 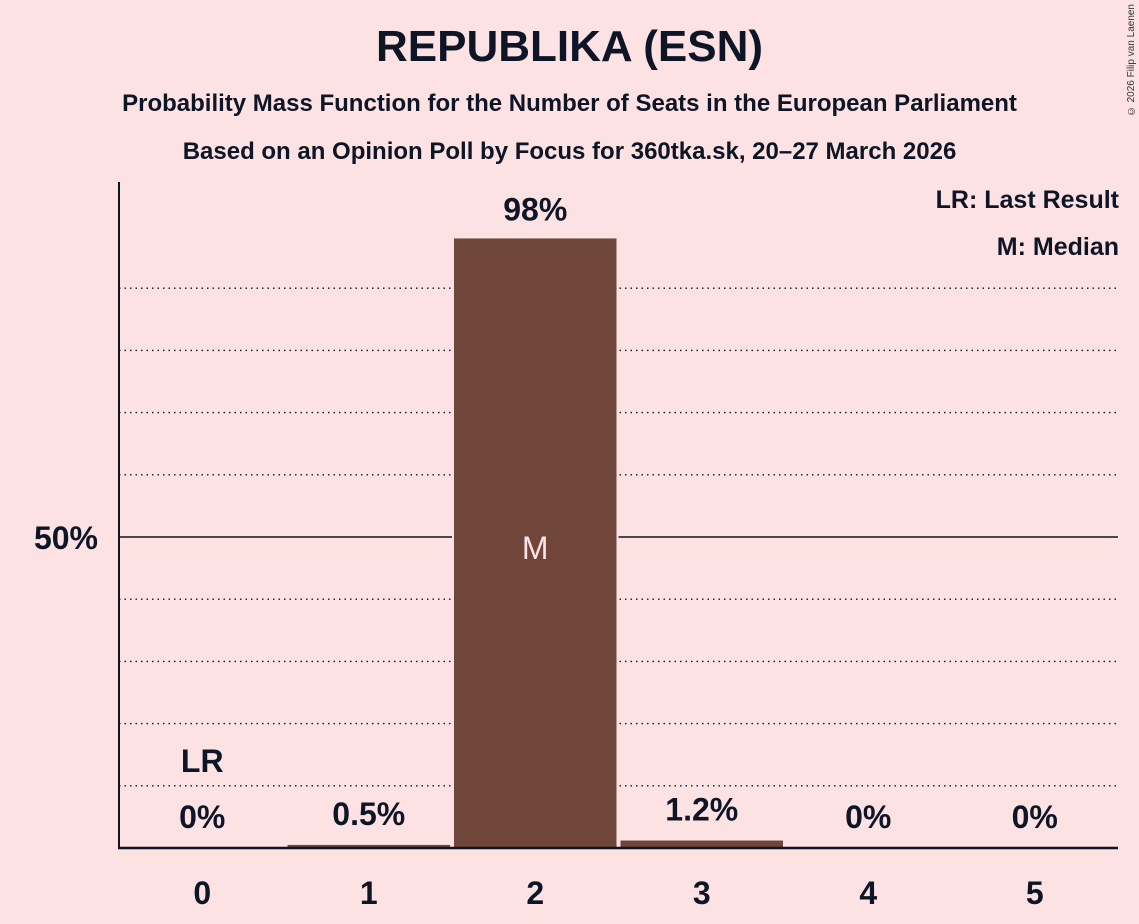 I want to click on x-tick-4: 4, so click(x=868, y=893).